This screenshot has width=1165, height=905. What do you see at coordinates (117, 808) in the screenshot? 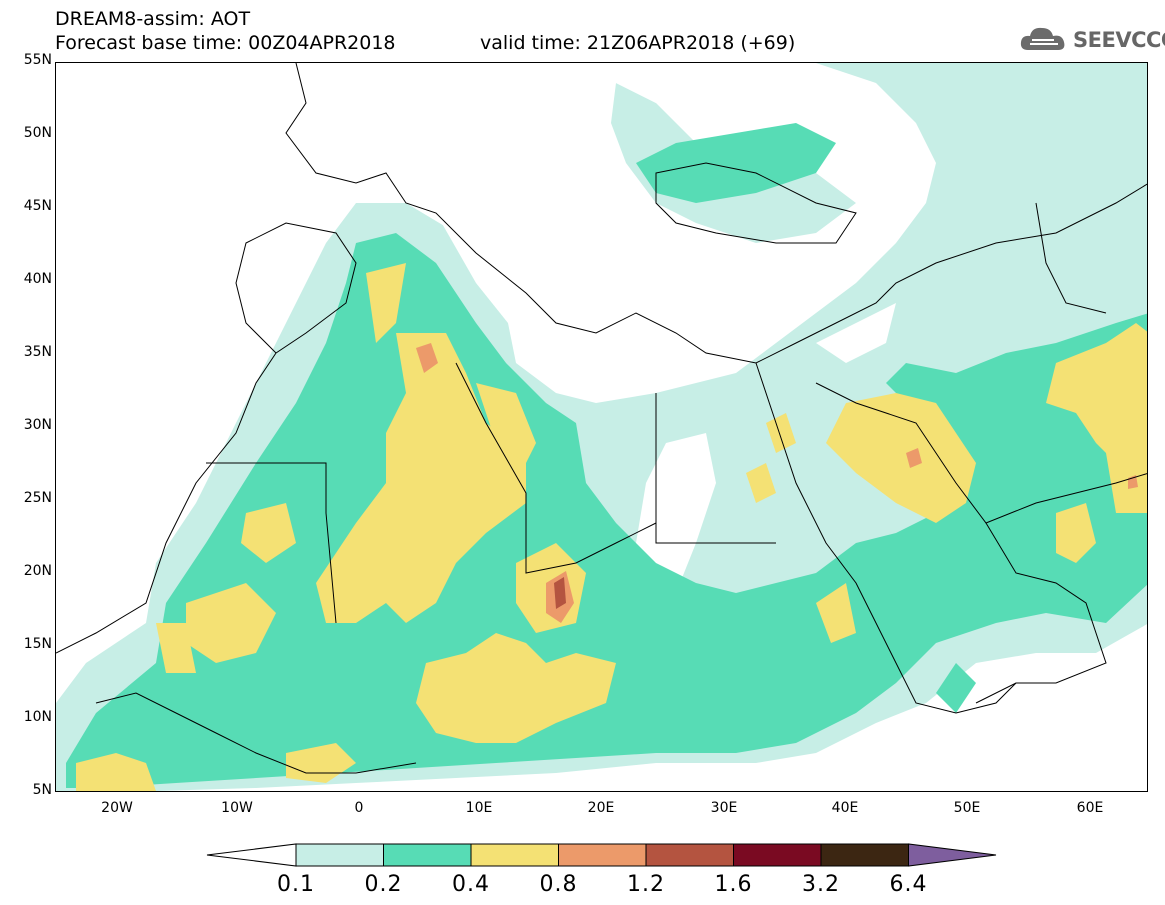
I see `lon-tick: 20W` at bounding box center [117, 808].